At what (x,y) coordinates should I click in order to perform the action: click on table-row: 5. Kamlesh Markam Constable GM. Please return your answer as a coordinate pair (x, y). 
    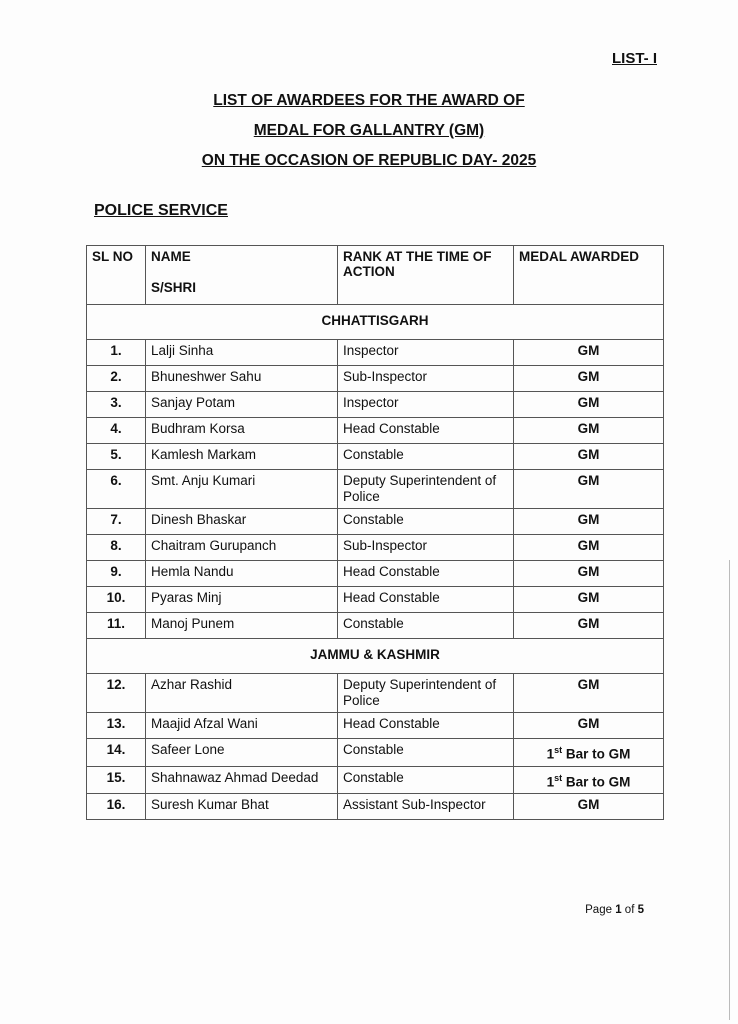
    Looking at the image, I should click on (375, 456).